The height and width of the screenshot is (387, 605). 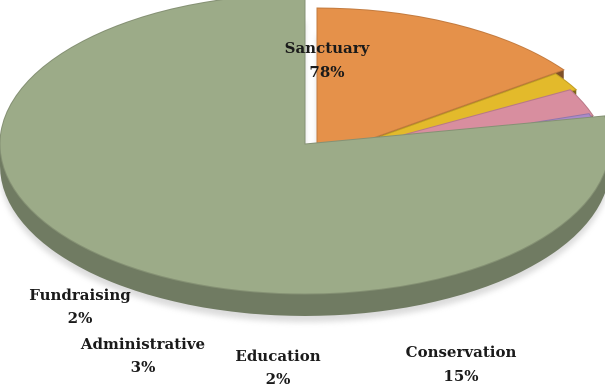 What do you see at coordinates (80, 295) in the screenshot?
I see `label-fundraising-name: Fundraising` at bounding box center [80, 295].